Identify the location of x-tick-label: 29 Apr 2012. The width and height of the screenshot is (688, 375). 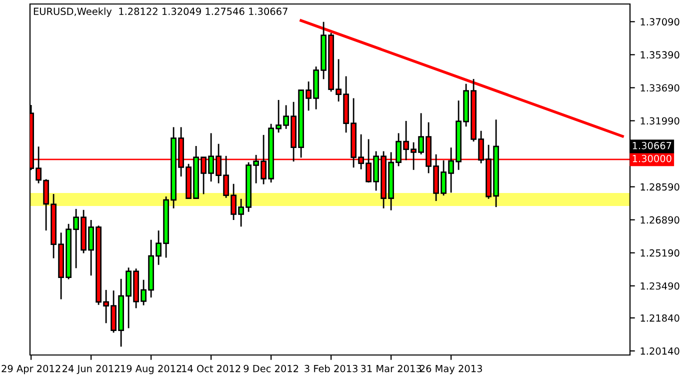
(31, 369).